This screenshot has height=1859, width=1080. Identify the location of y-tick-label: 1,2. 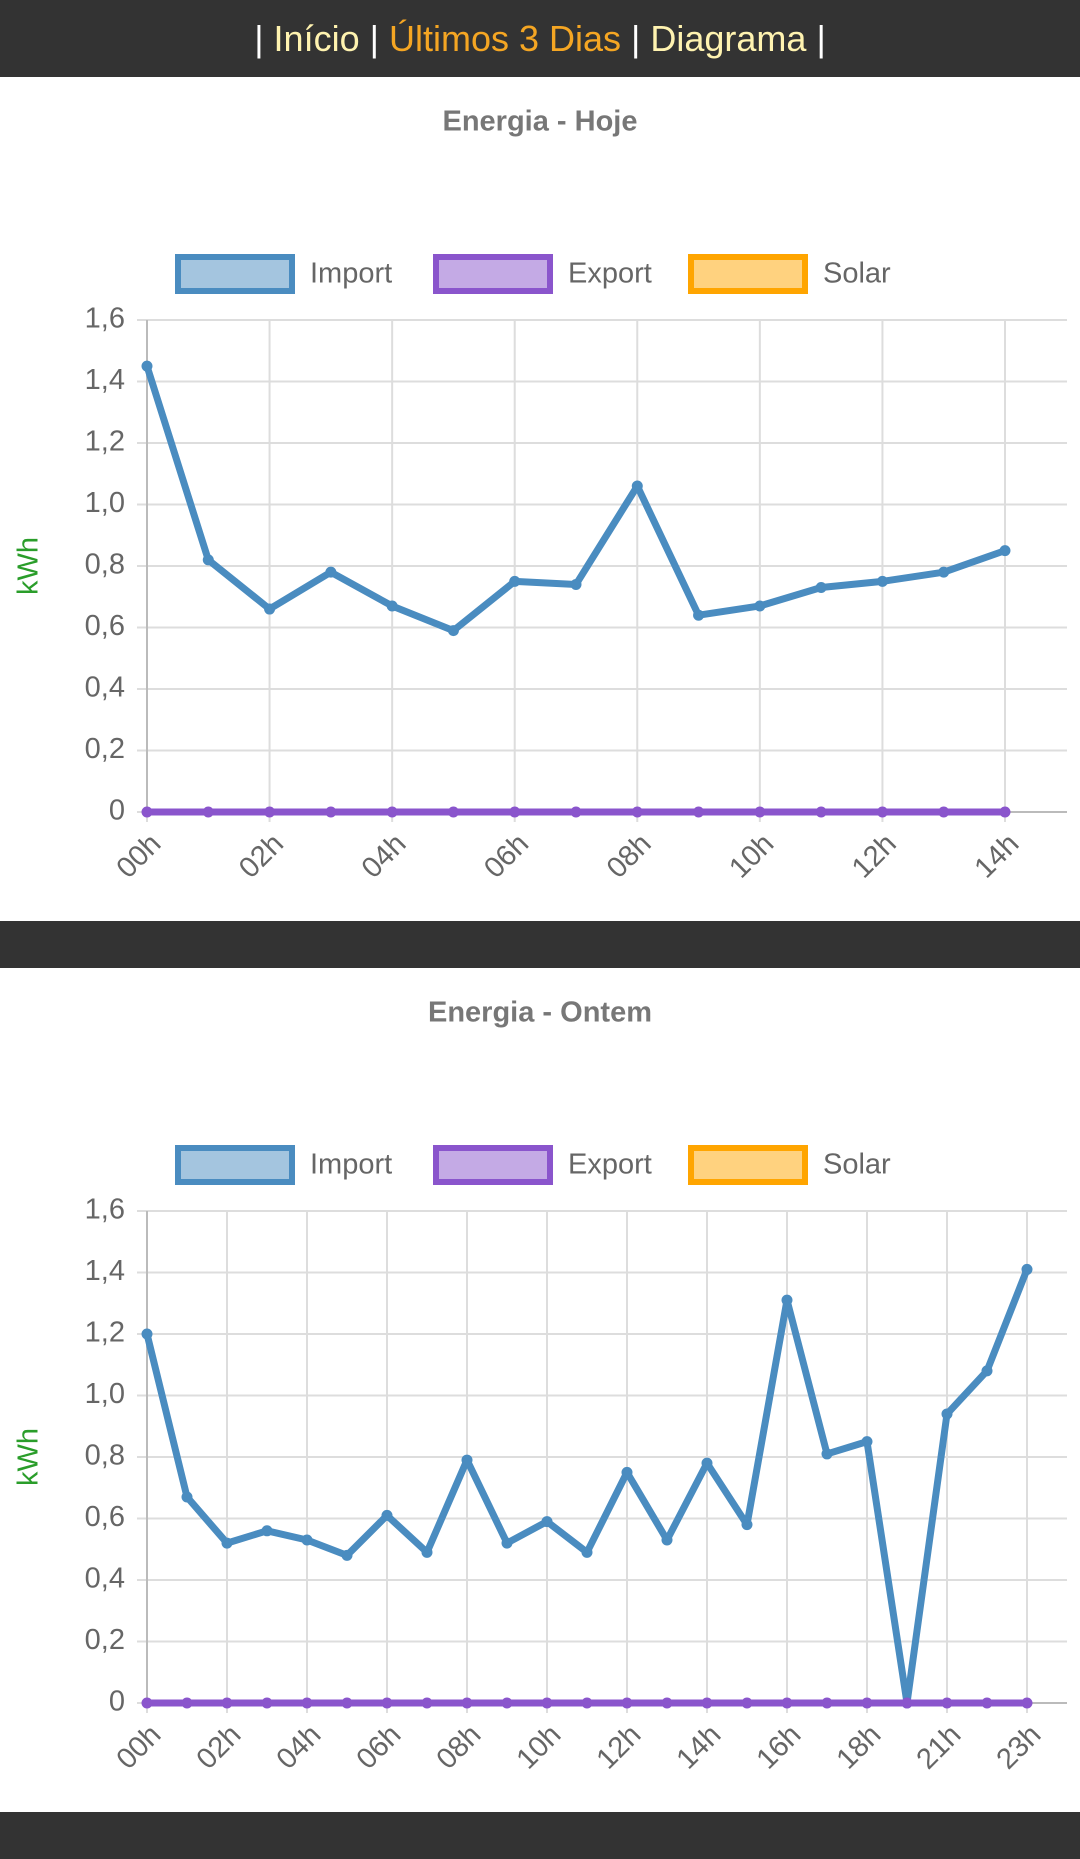
(105, 442).